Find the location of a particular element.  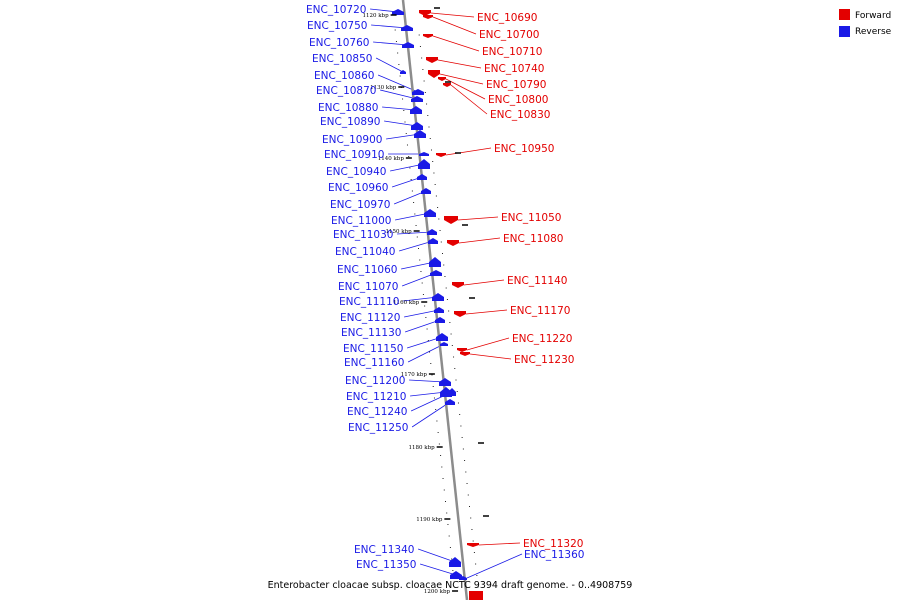

reverse-gene-label: ENC_11350 is located at coordinates (386, 565).